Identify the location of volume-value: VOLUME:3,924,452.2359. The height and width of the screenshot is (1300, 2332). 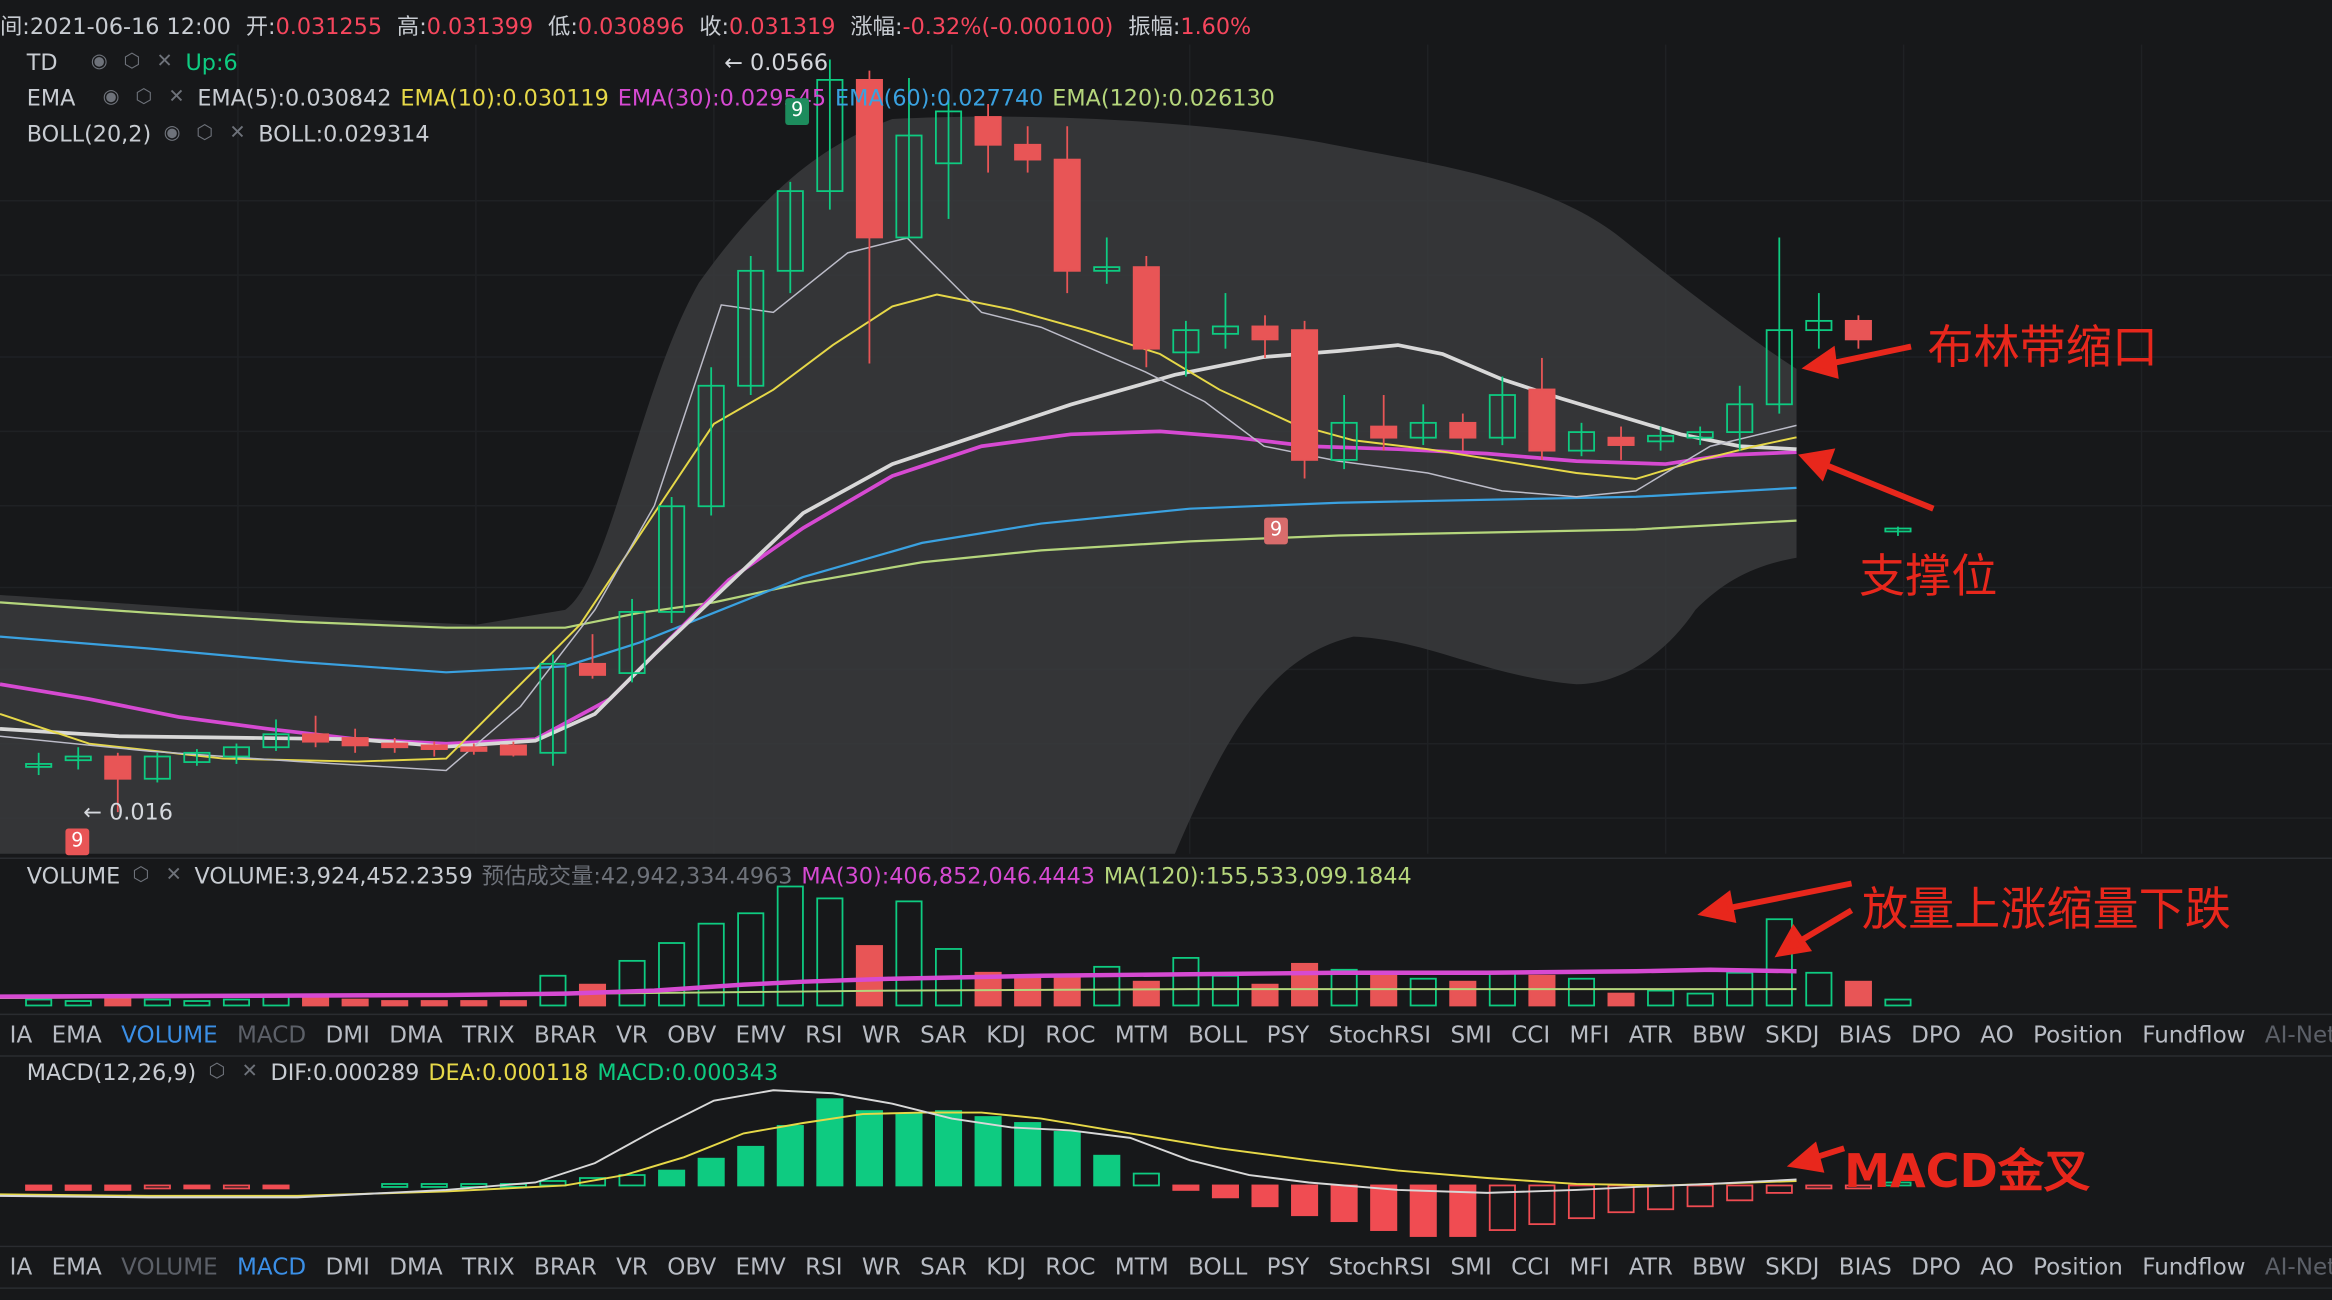
(333, 876).